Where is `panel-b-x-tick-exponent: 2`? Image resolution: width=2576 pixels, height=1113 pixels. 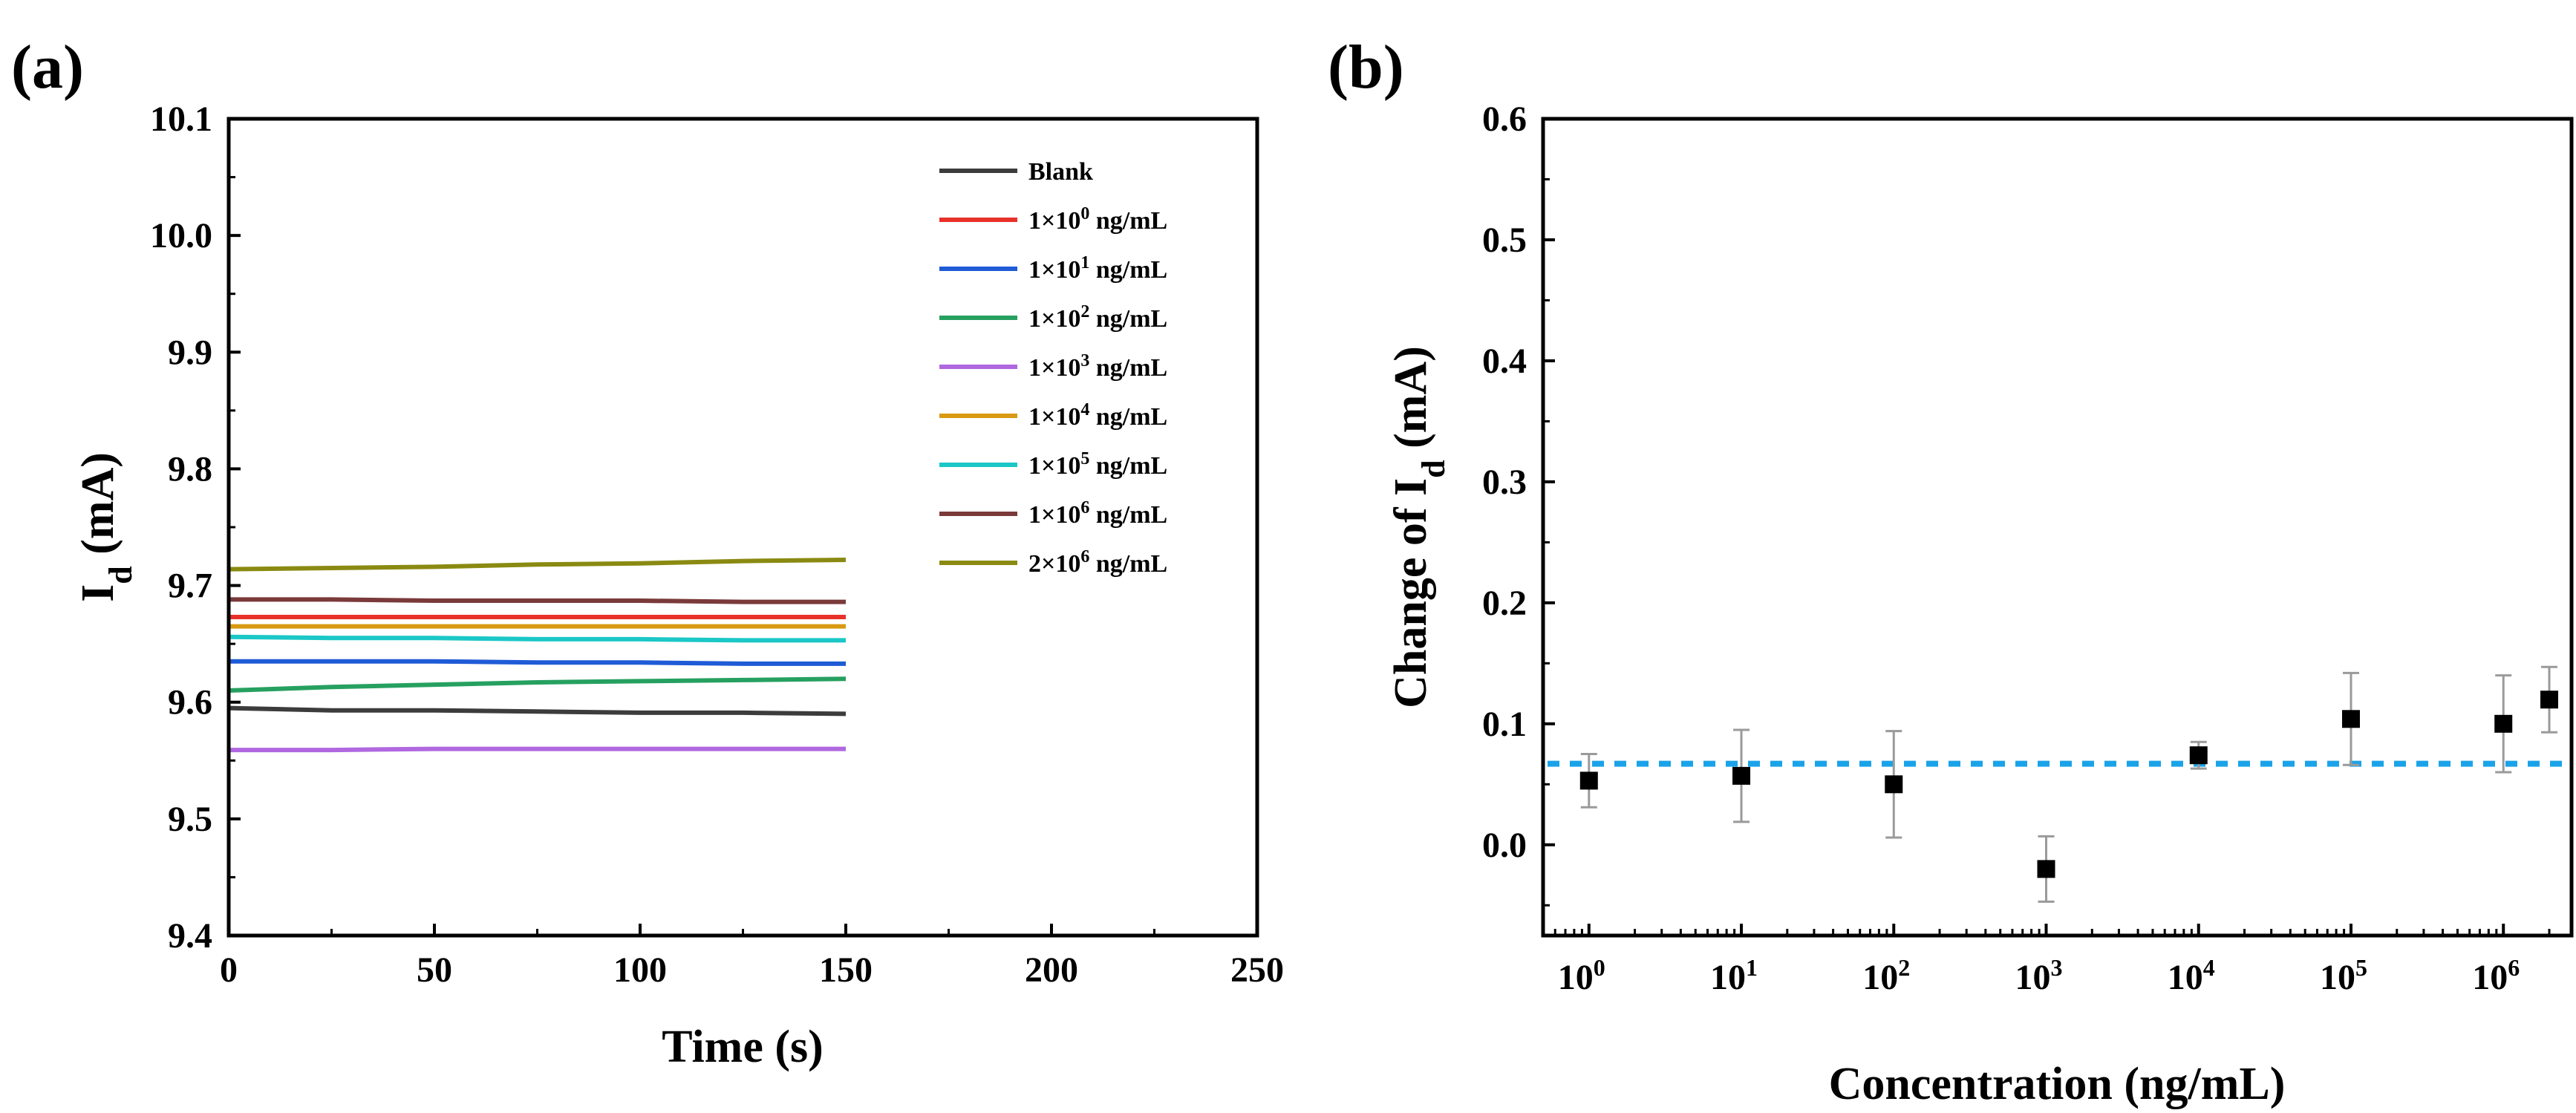 panel-b-x-tick-exponent: 2 is located at coordinates (1904, 967).